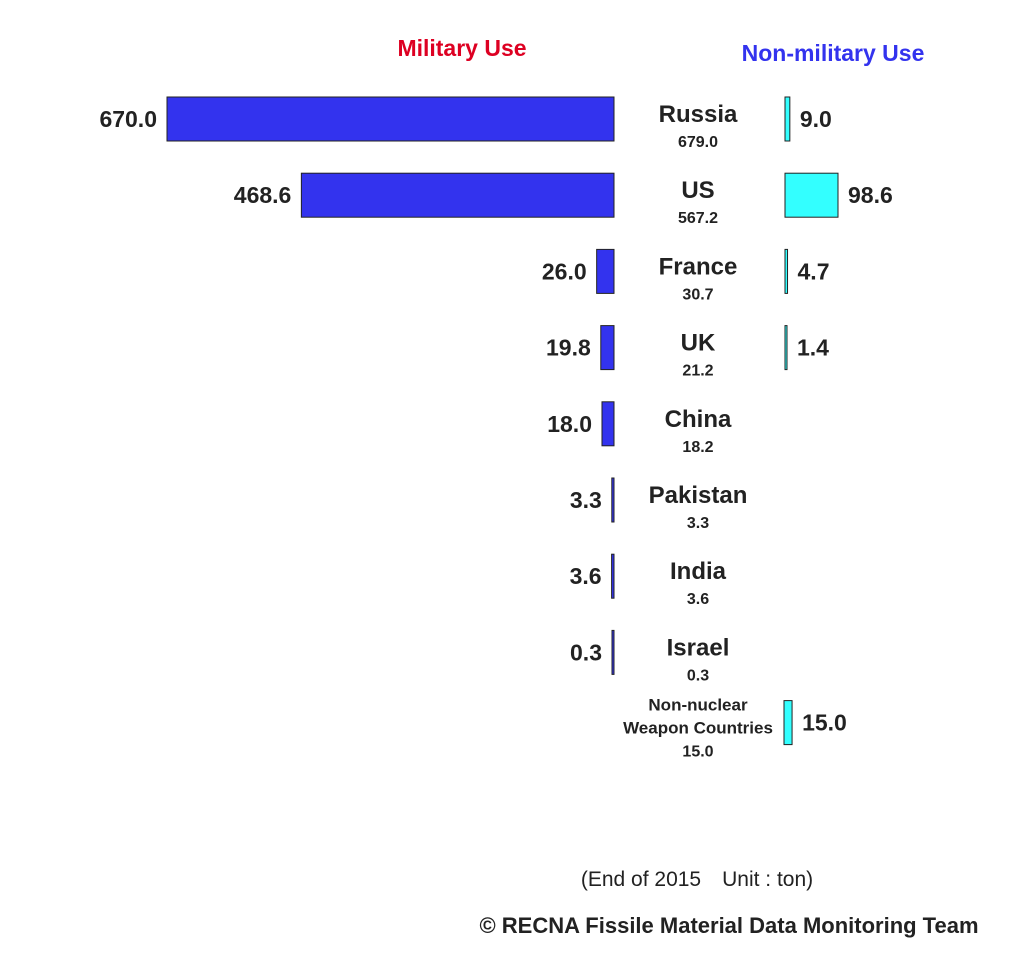 The width and height of the screenshot is (1024, 974). I want to click on country-total-non-nuclear-weapon-countries: 15.0, so click(697, 752).